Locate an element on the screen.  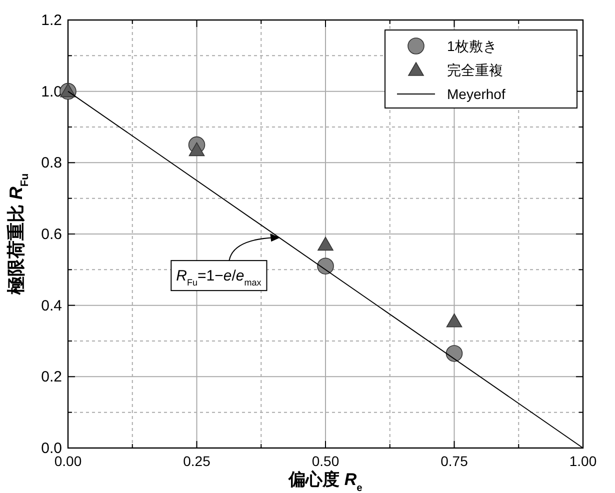
y-tick-label: 0.8 is located at coordinates (51, 163).